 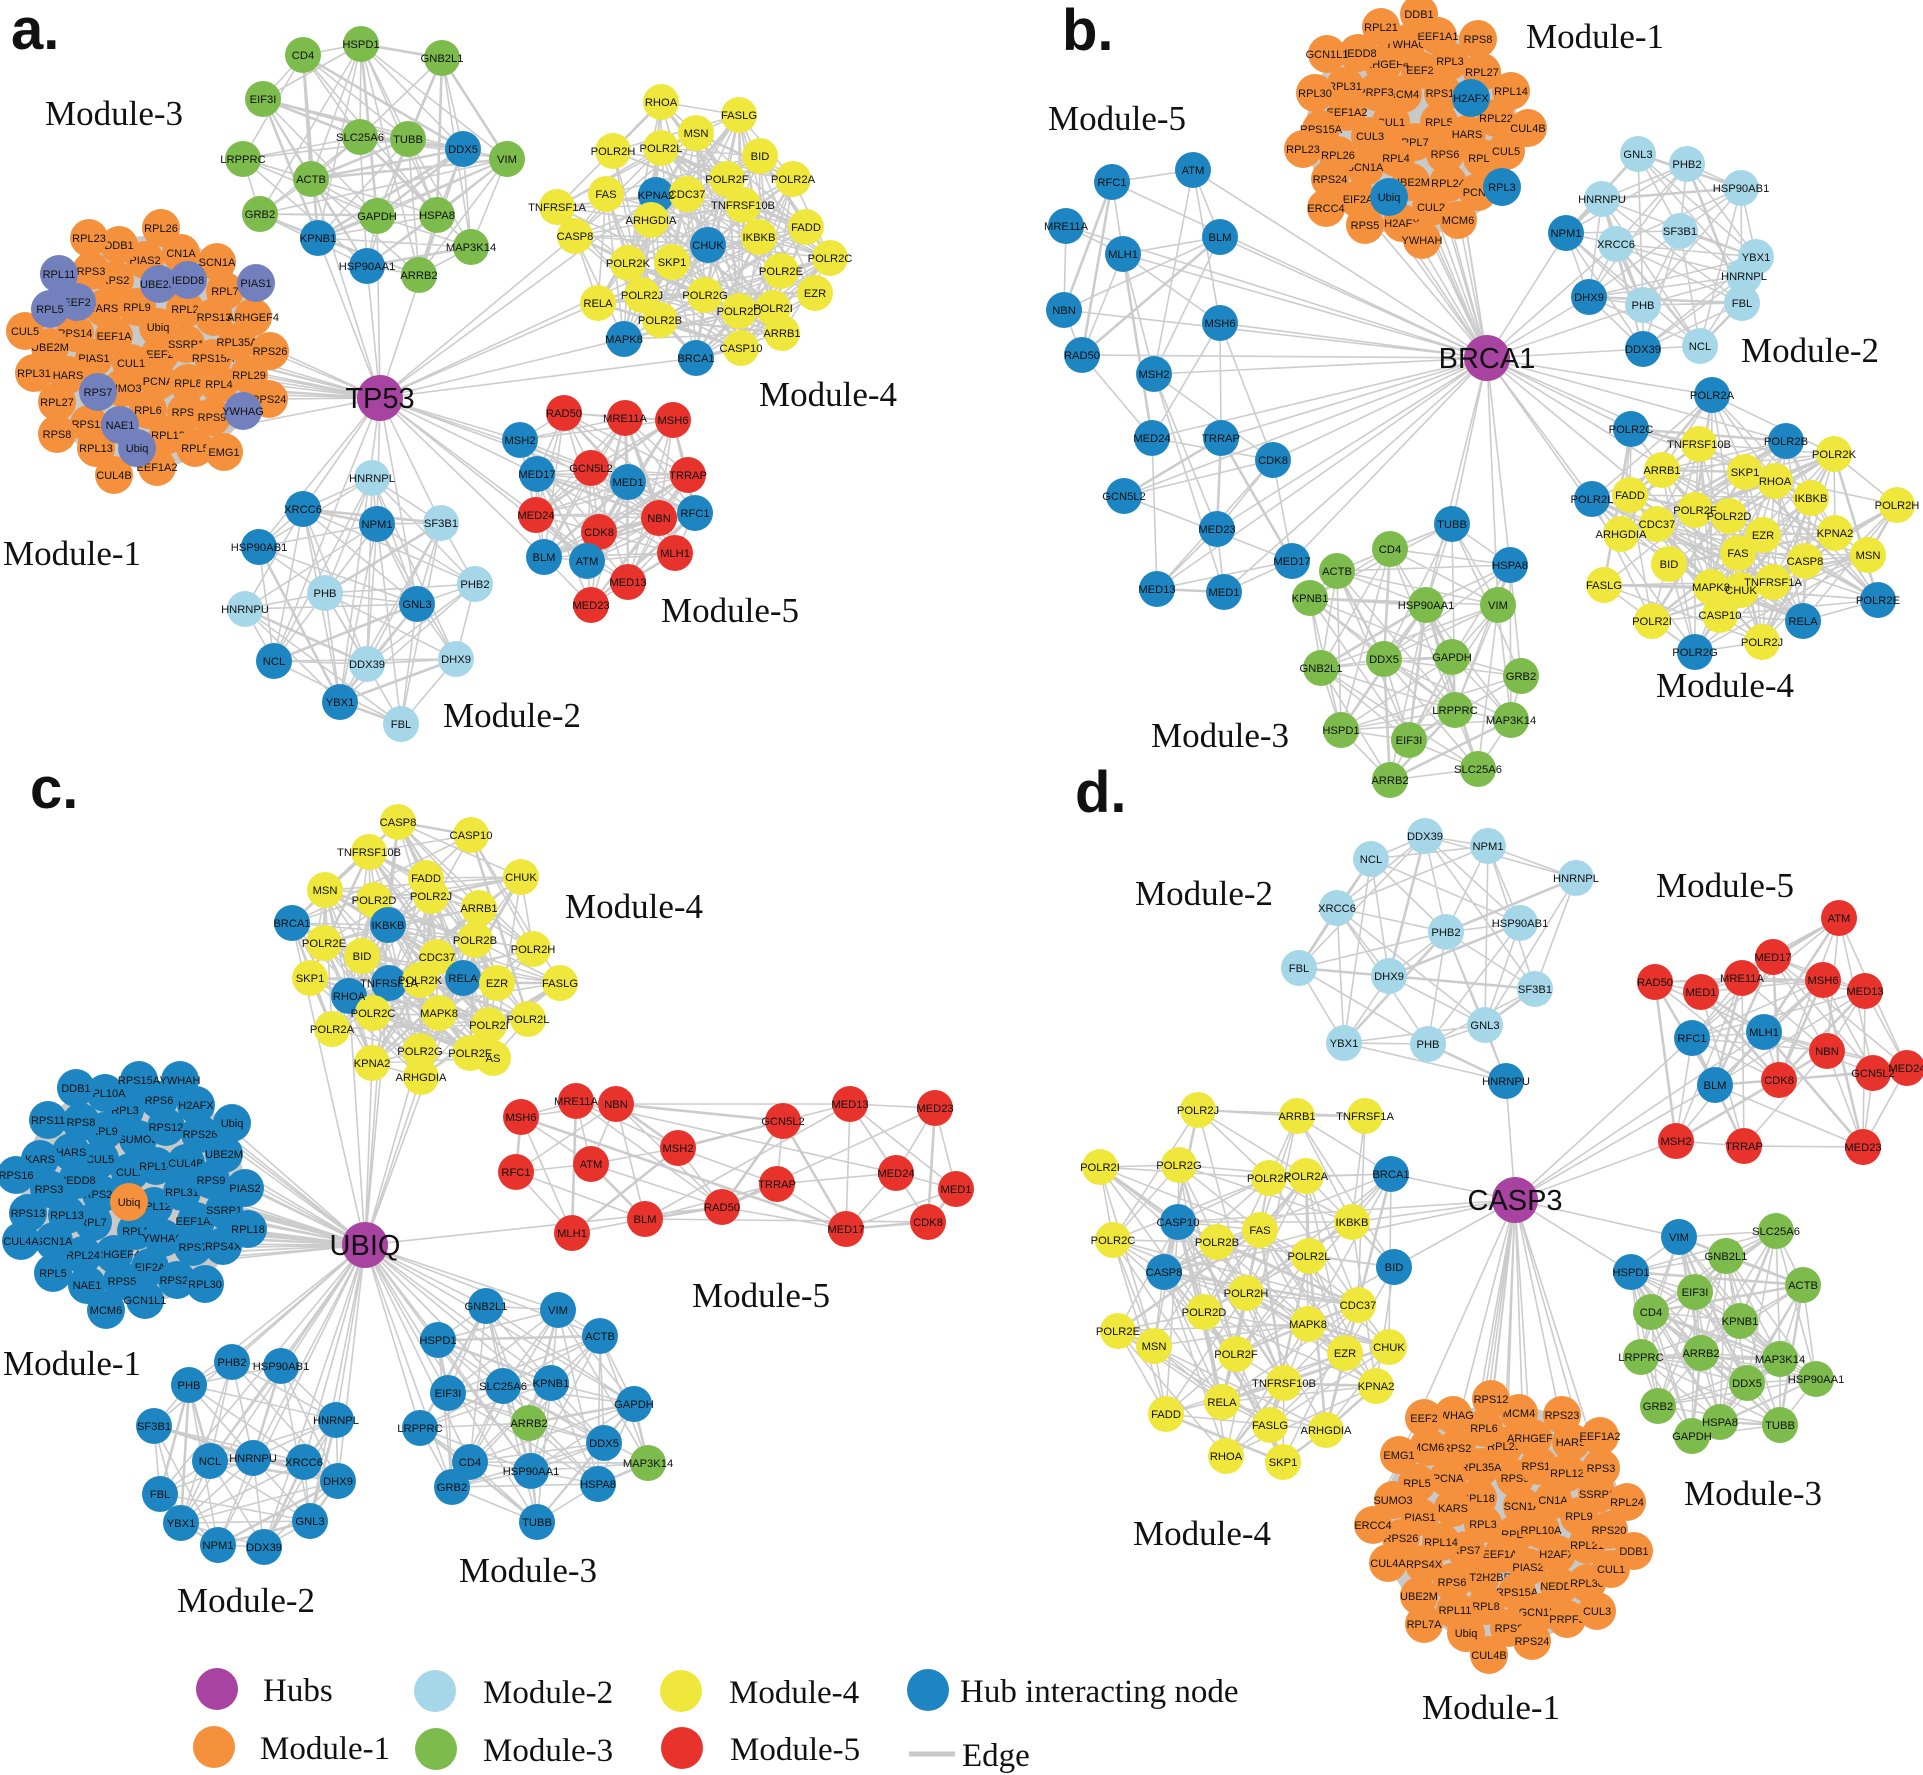 What do you see at coordinates (1390, 550) in the screenshot?
I see `svg-text: CD4` at bounding box center [1390, 550].